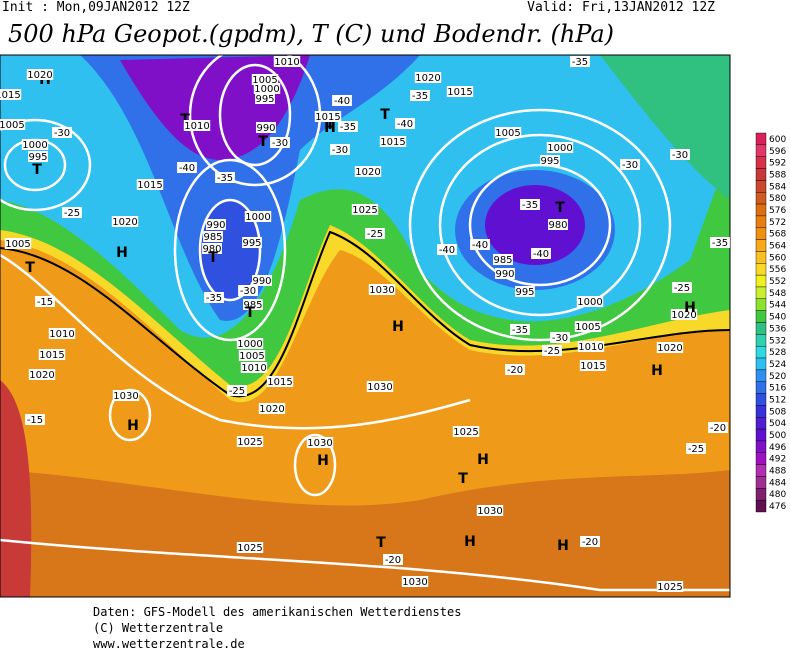  Describe the element at coordinates (777, 164) in the screenshot. I see `colorbar-label: 592` at that location.